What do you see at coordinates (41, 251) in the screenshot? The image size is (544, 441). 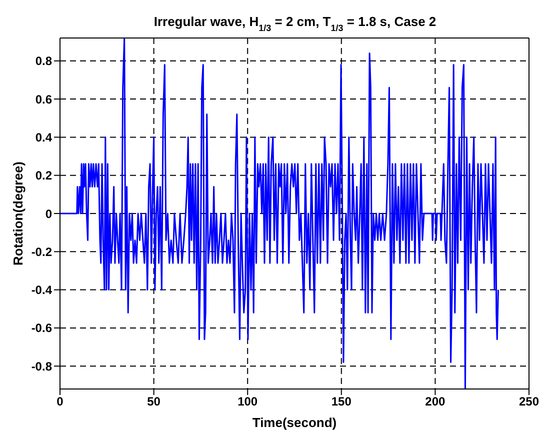 I see `y-tick-label: -0.2` at bounding box center [41, 251].